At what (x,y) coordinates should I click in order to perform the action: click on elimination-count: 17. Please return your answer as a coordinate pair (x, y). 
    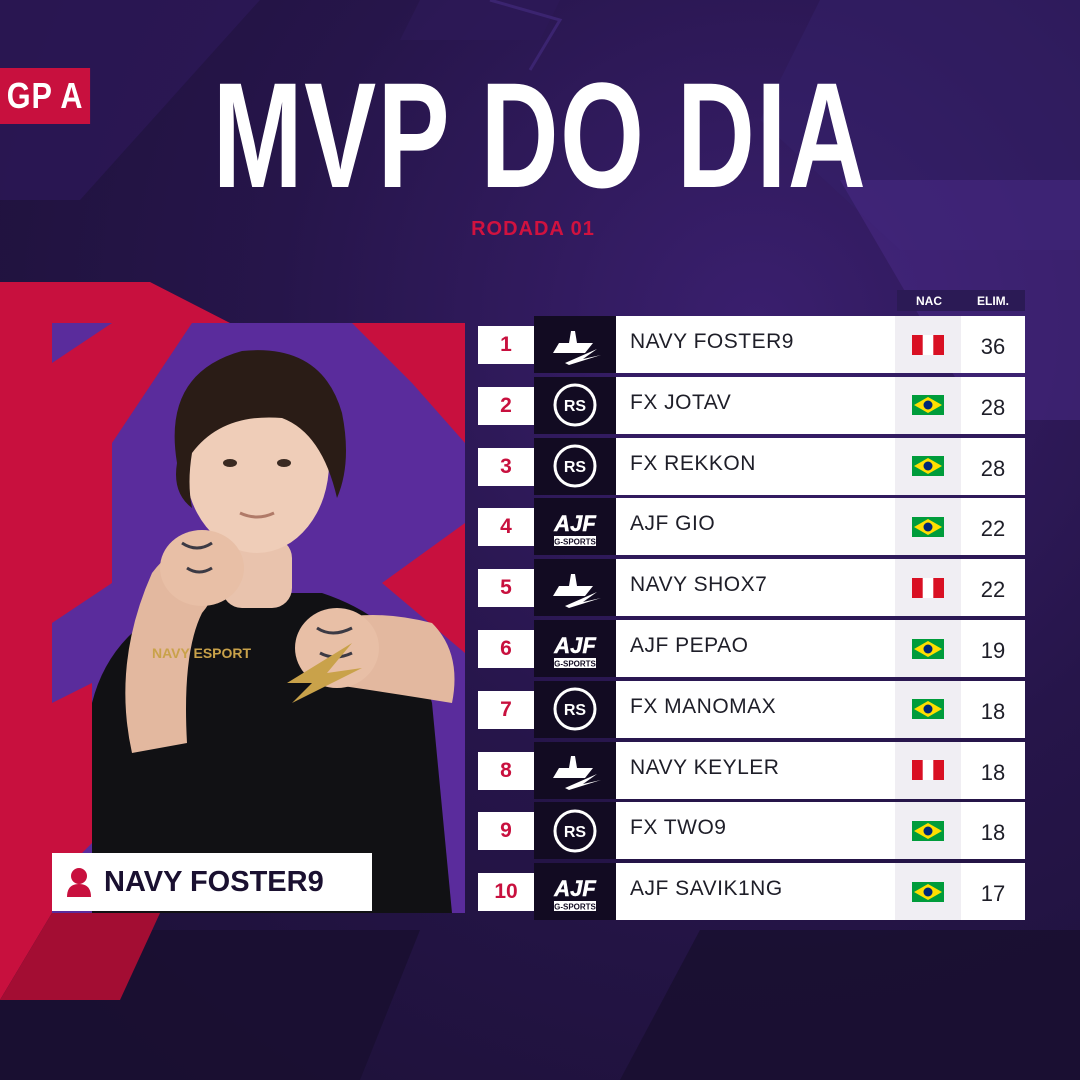
    Looking at the image, I should click on (993, 894).